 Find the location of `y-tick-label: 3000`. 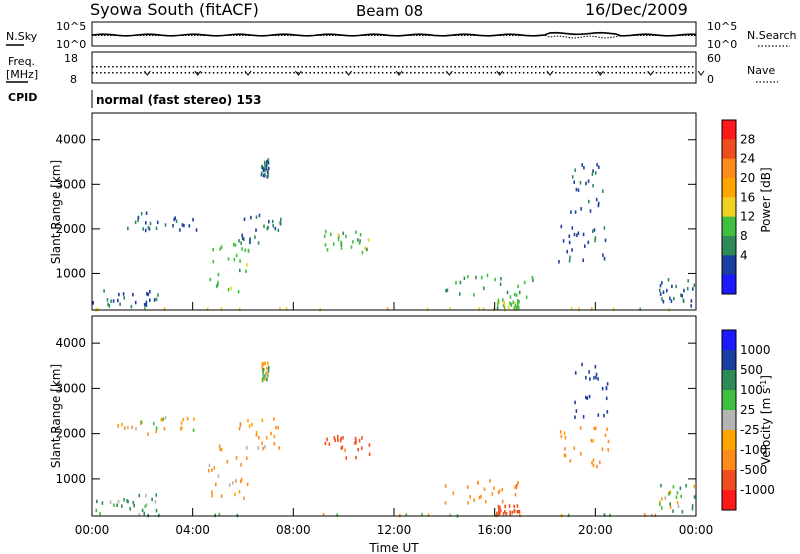

y-tick-label: 3000 is located at coordinates (70, 184).